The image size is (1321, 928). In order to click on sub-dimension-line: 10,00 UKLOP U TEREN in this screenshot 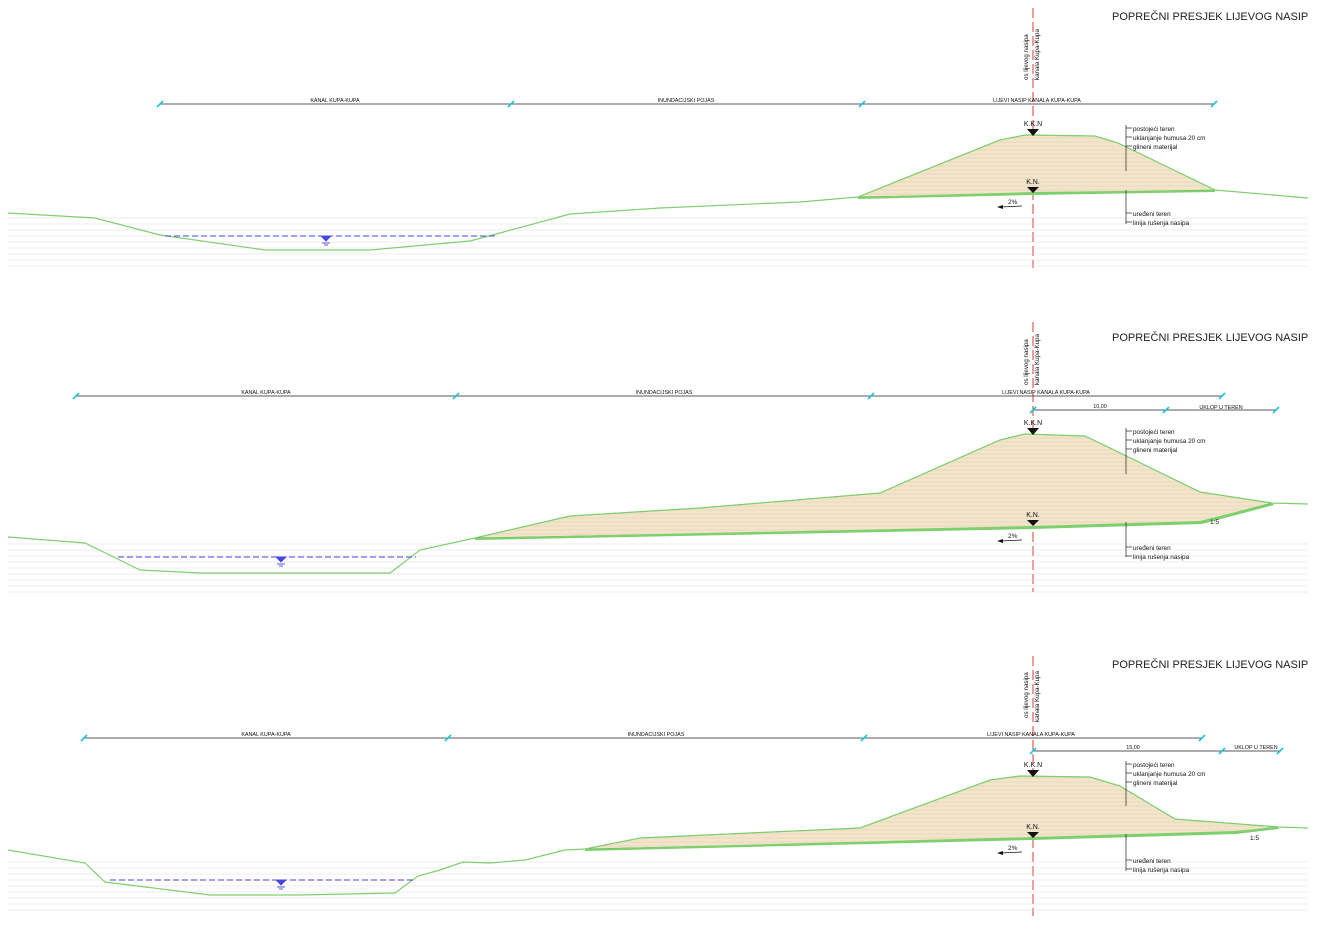, I will do `click(1154, 408)`.